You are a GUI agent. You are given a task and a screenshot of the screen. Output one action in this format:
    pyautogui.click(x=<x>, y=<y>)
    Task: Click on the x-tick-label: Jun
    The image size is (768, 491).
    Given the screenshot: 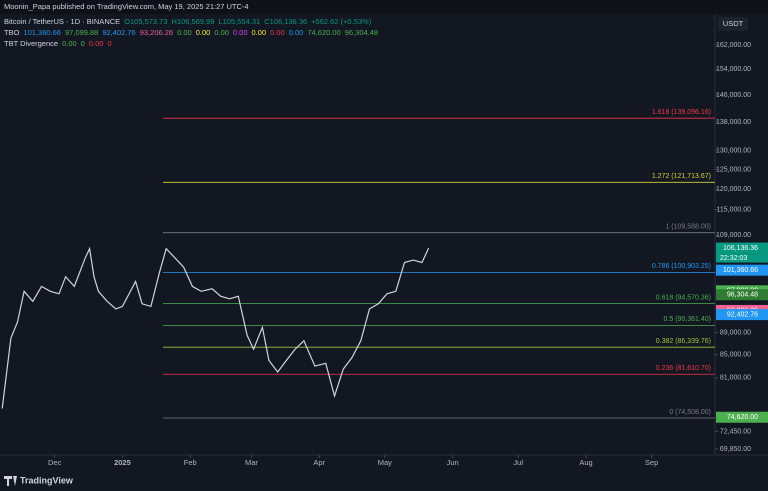 What is the action you would take?
    pyautogui.click(x=453, y=462)
    